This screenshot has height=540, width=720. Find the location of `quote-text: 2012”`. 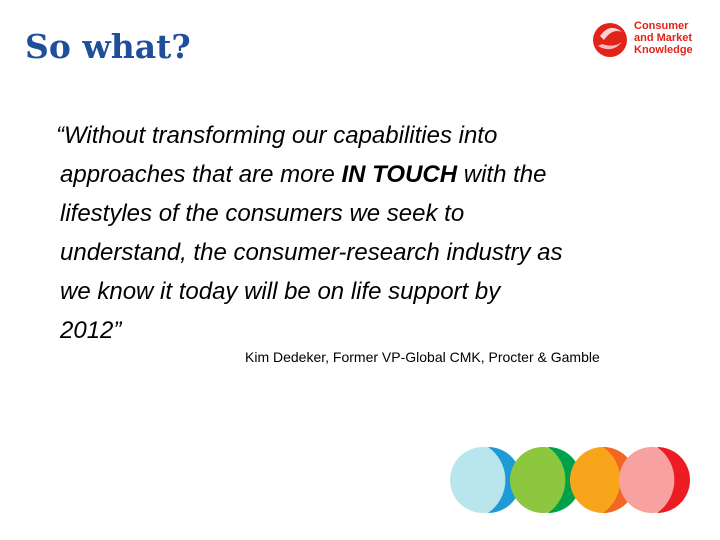

quote-text: 2012” is located at coordinates (90, 330).